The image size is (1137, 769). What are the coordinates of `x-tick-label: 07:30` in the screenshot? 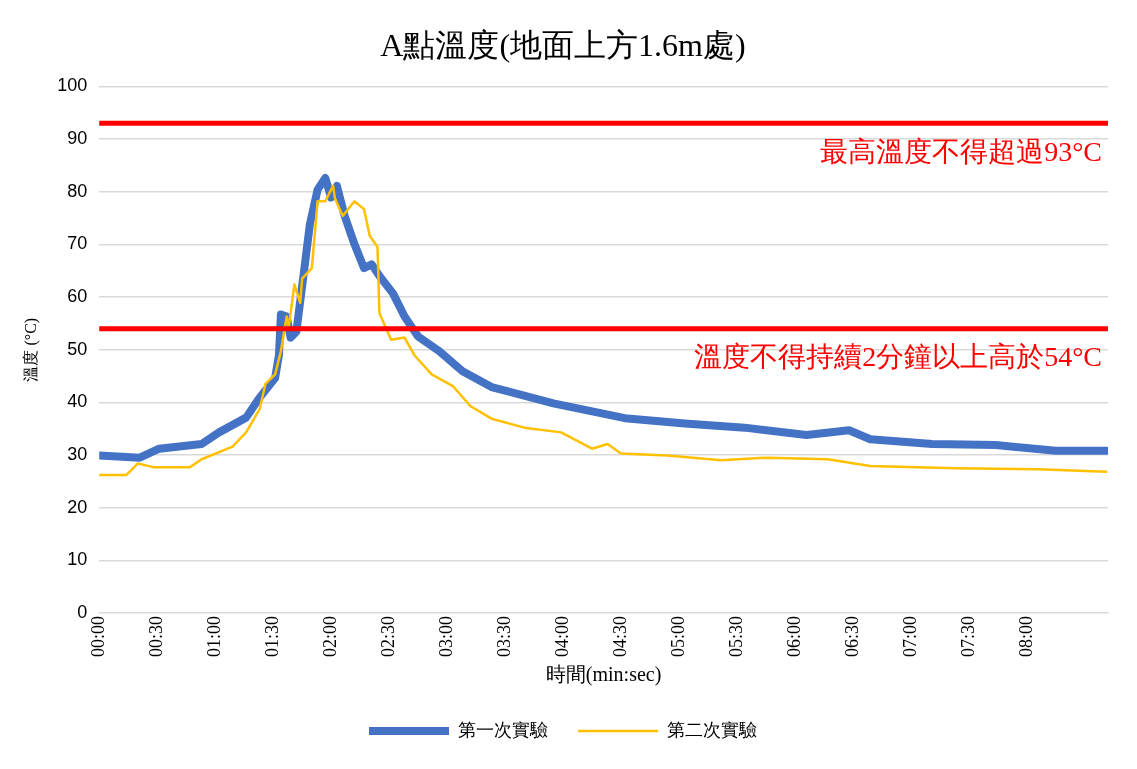 It's located at (967, 637).